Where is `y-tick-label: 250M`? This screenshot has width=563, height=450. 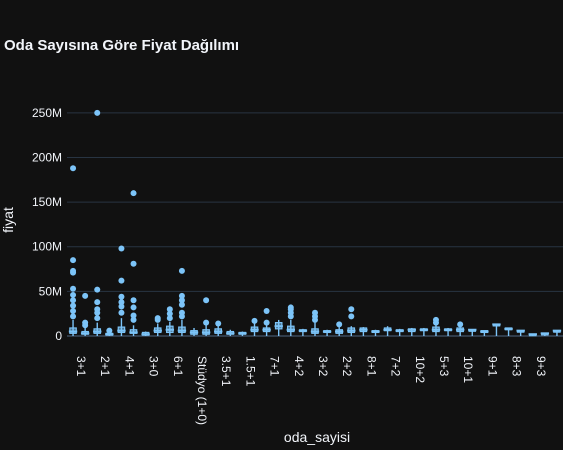 y-tick-label: 250M is located at coordinates (47, 113).